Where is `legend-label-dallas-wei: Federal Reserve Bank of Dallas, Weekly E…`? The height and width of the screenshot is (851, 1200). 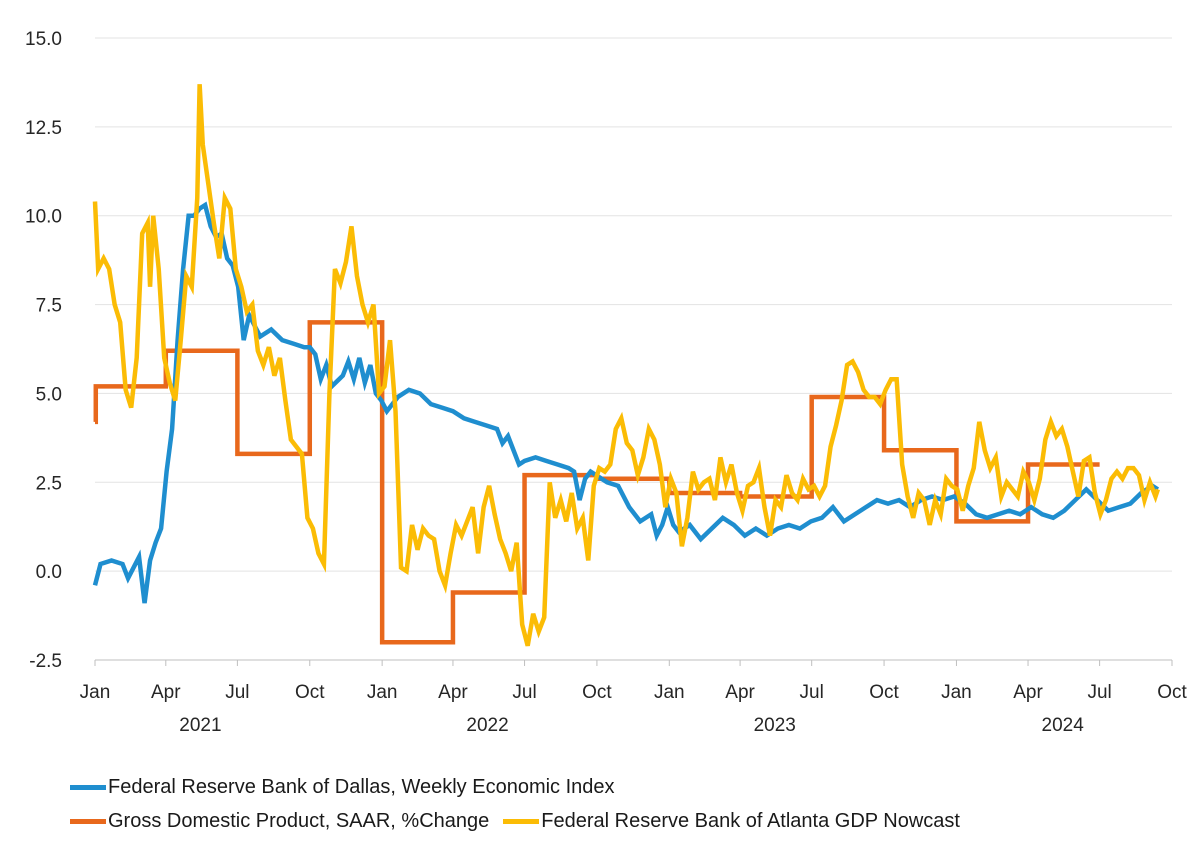 legend-label-dallas-wei: Federal Reserve Bank of Dallas, Weekly E… is located at coordinates (361, 786).